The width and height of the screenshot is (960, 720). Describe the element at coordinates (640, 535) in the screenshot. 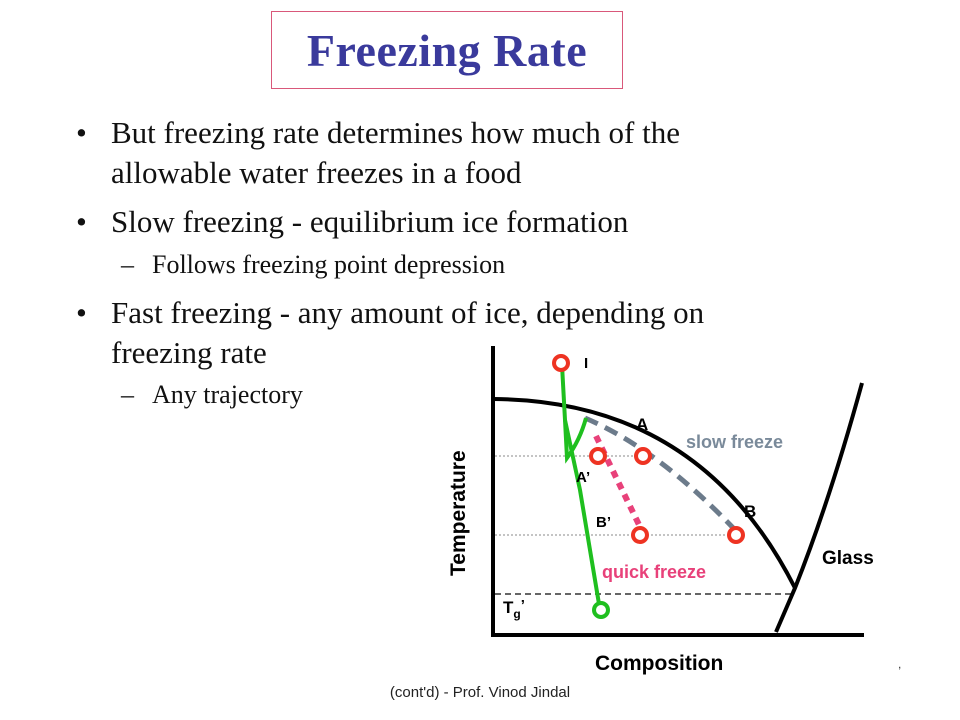

I see `point-b-prime` at that location.